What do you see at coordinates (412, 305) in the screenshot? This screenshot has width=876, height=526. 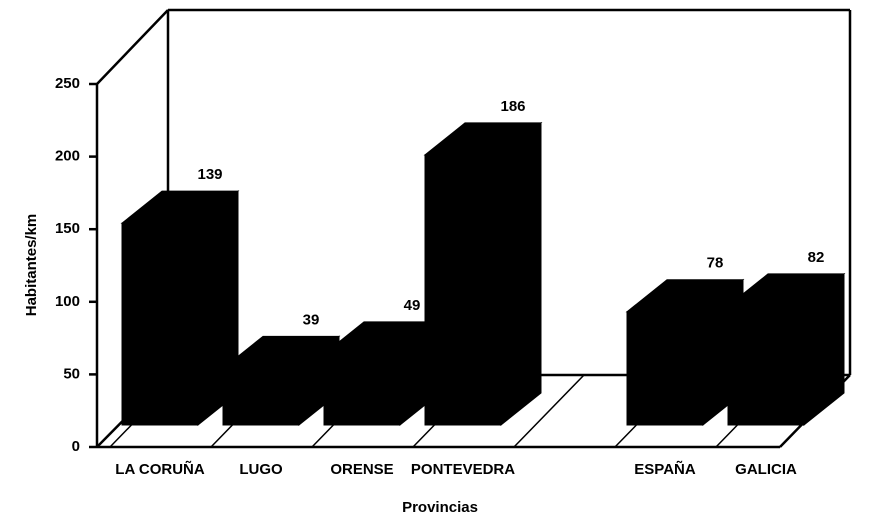 I see `value-label: 49` at bounding box center [412, 305].